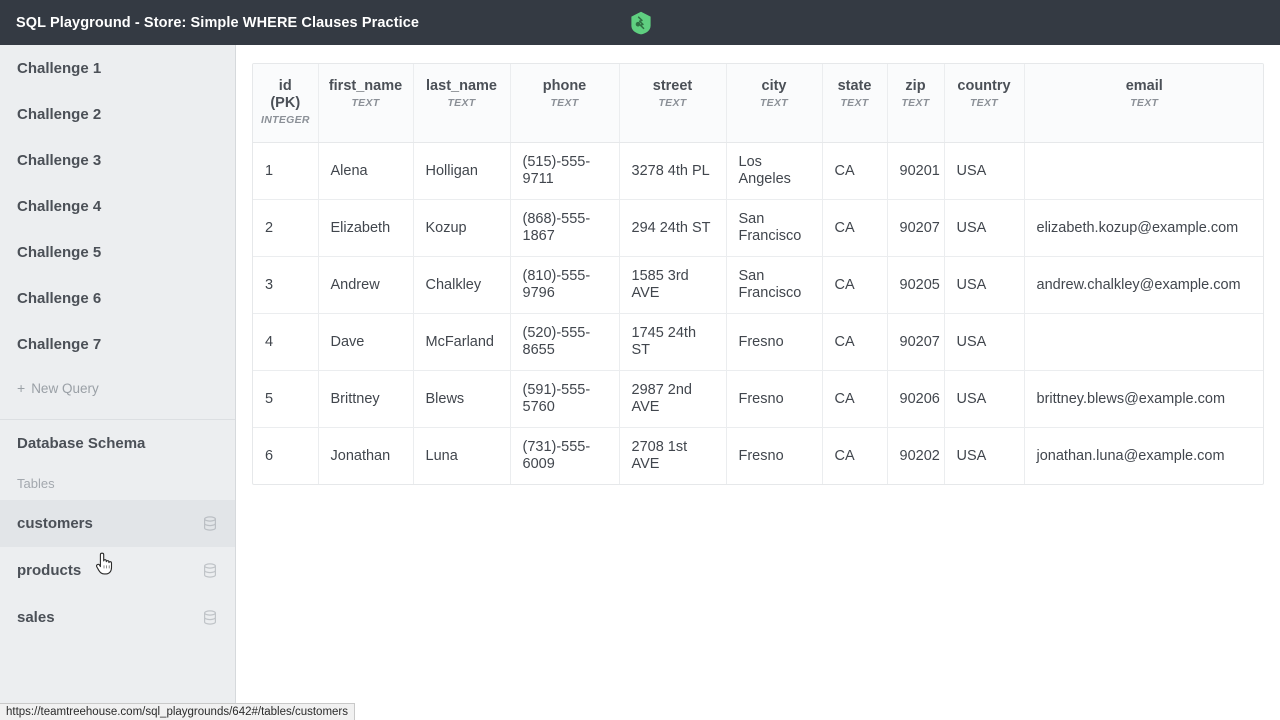 The image size is (1280, 720). What do you see at coordinates (285, 86) in the screenshot?
I see `column-header-name: id` at bounding box center [285, 86].